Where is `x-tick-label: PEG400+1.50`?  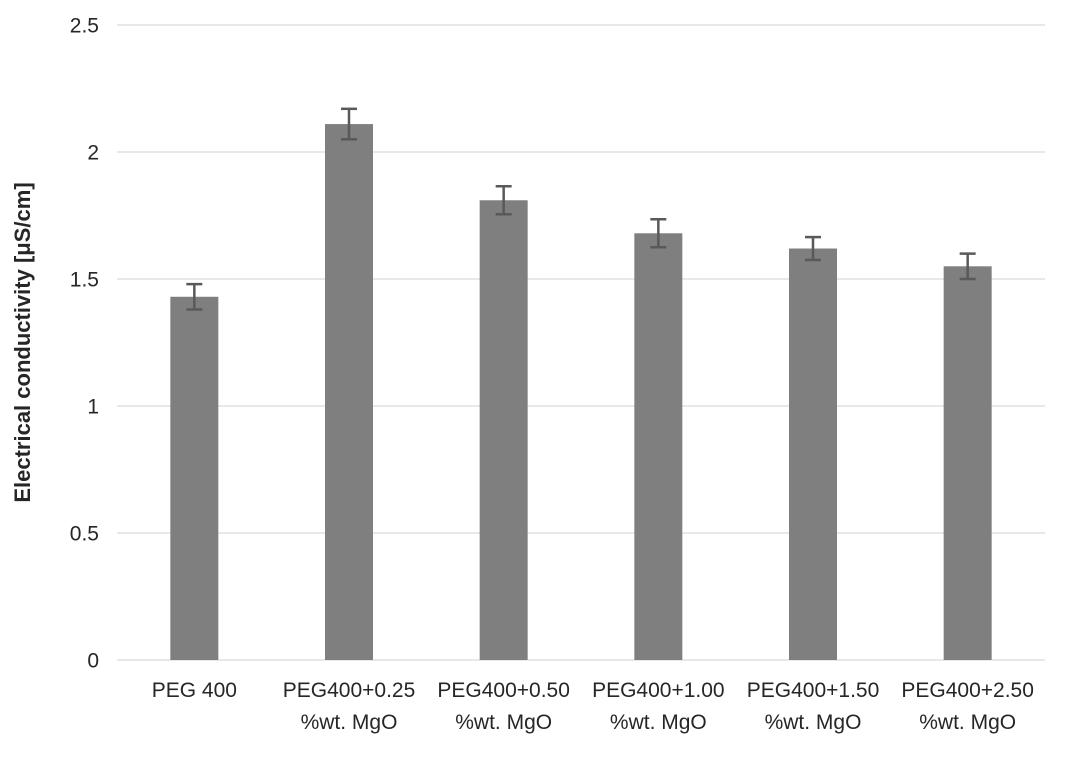
x-tick-label: PEG400+1.50 is located at coordinates (813, 690).